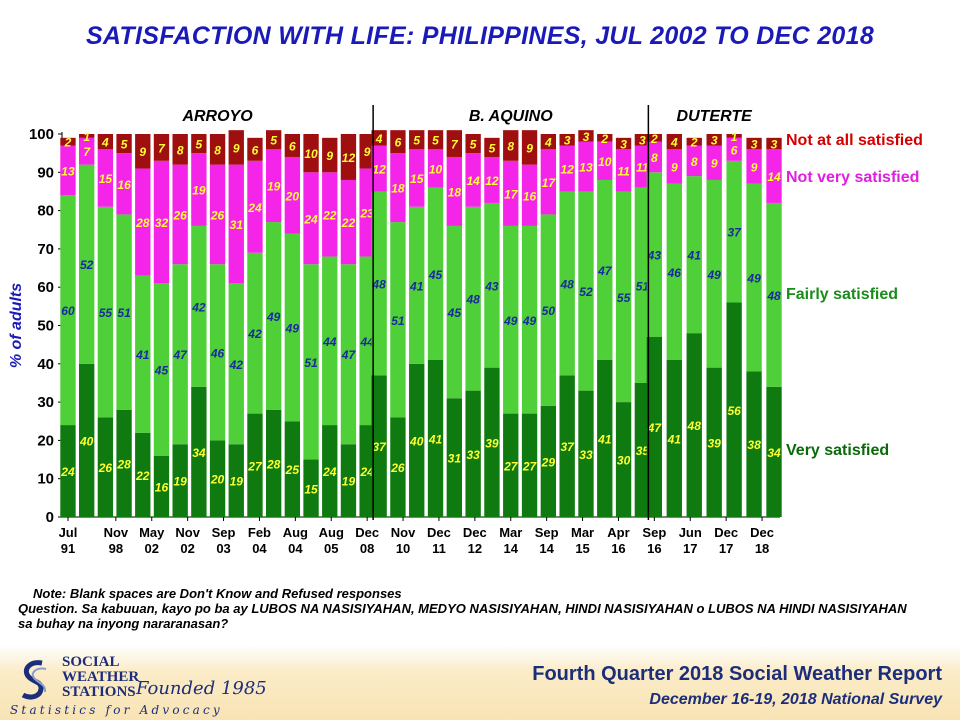  Describe the element at coordinates (529, 321) in the screenshot. I see `data-label: 49` at that location.